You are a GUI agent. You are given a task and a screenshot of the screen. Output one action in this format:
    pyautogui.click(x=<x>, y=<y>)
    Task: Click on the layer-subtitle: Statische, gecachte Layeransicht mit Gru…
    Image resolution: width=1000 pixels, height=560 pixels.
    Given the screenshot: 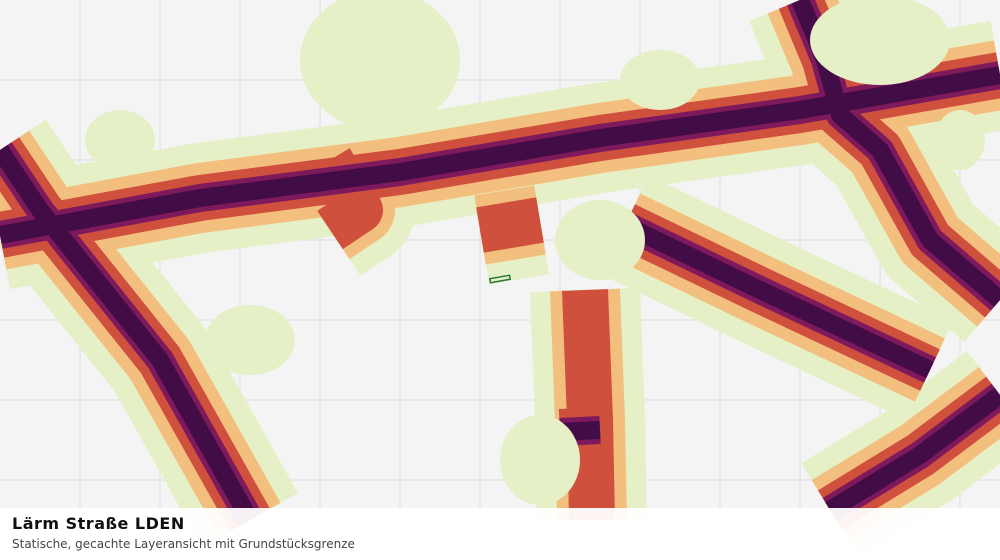 What is the action you would take?
    pyautogui.click(x=183, y=544)
    